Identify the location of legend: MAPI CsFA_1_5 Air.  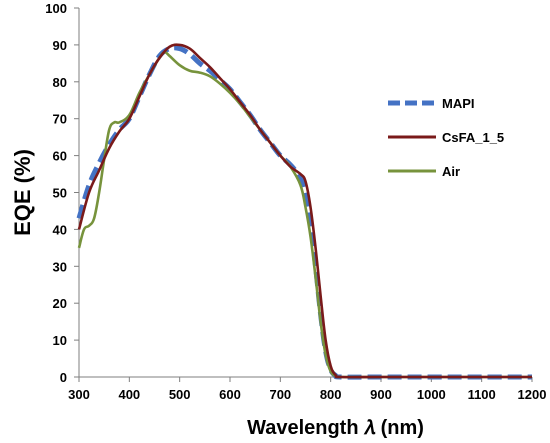
(446, 137).